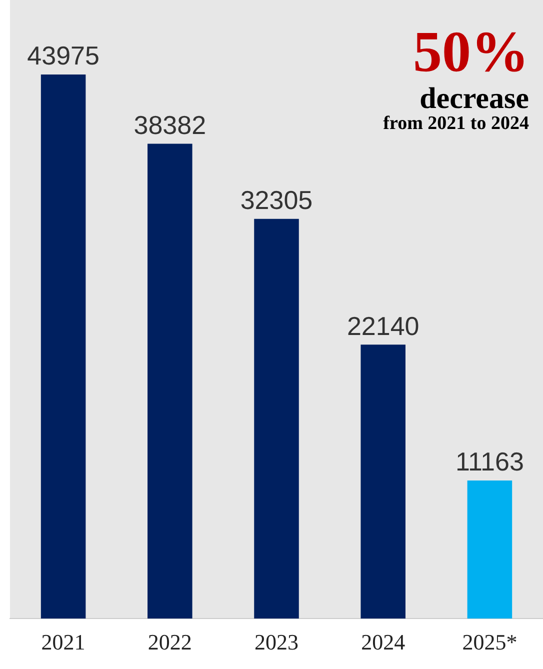  I want to click on data-label: 38382, so click(170, 125).